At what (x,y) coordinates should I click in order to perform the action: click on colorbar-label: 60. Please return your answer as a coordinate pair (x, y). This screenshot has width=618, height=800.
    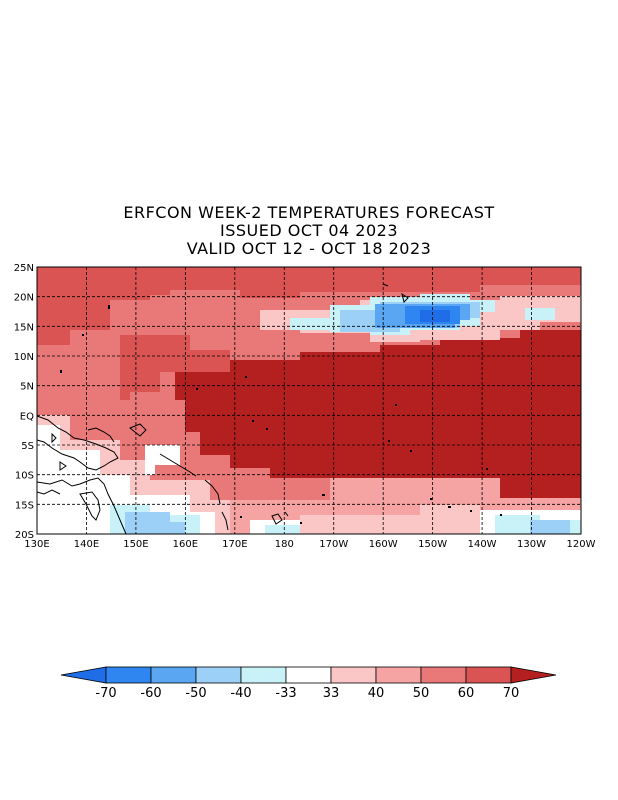
    Looking at the image, I should click on (466, 693).